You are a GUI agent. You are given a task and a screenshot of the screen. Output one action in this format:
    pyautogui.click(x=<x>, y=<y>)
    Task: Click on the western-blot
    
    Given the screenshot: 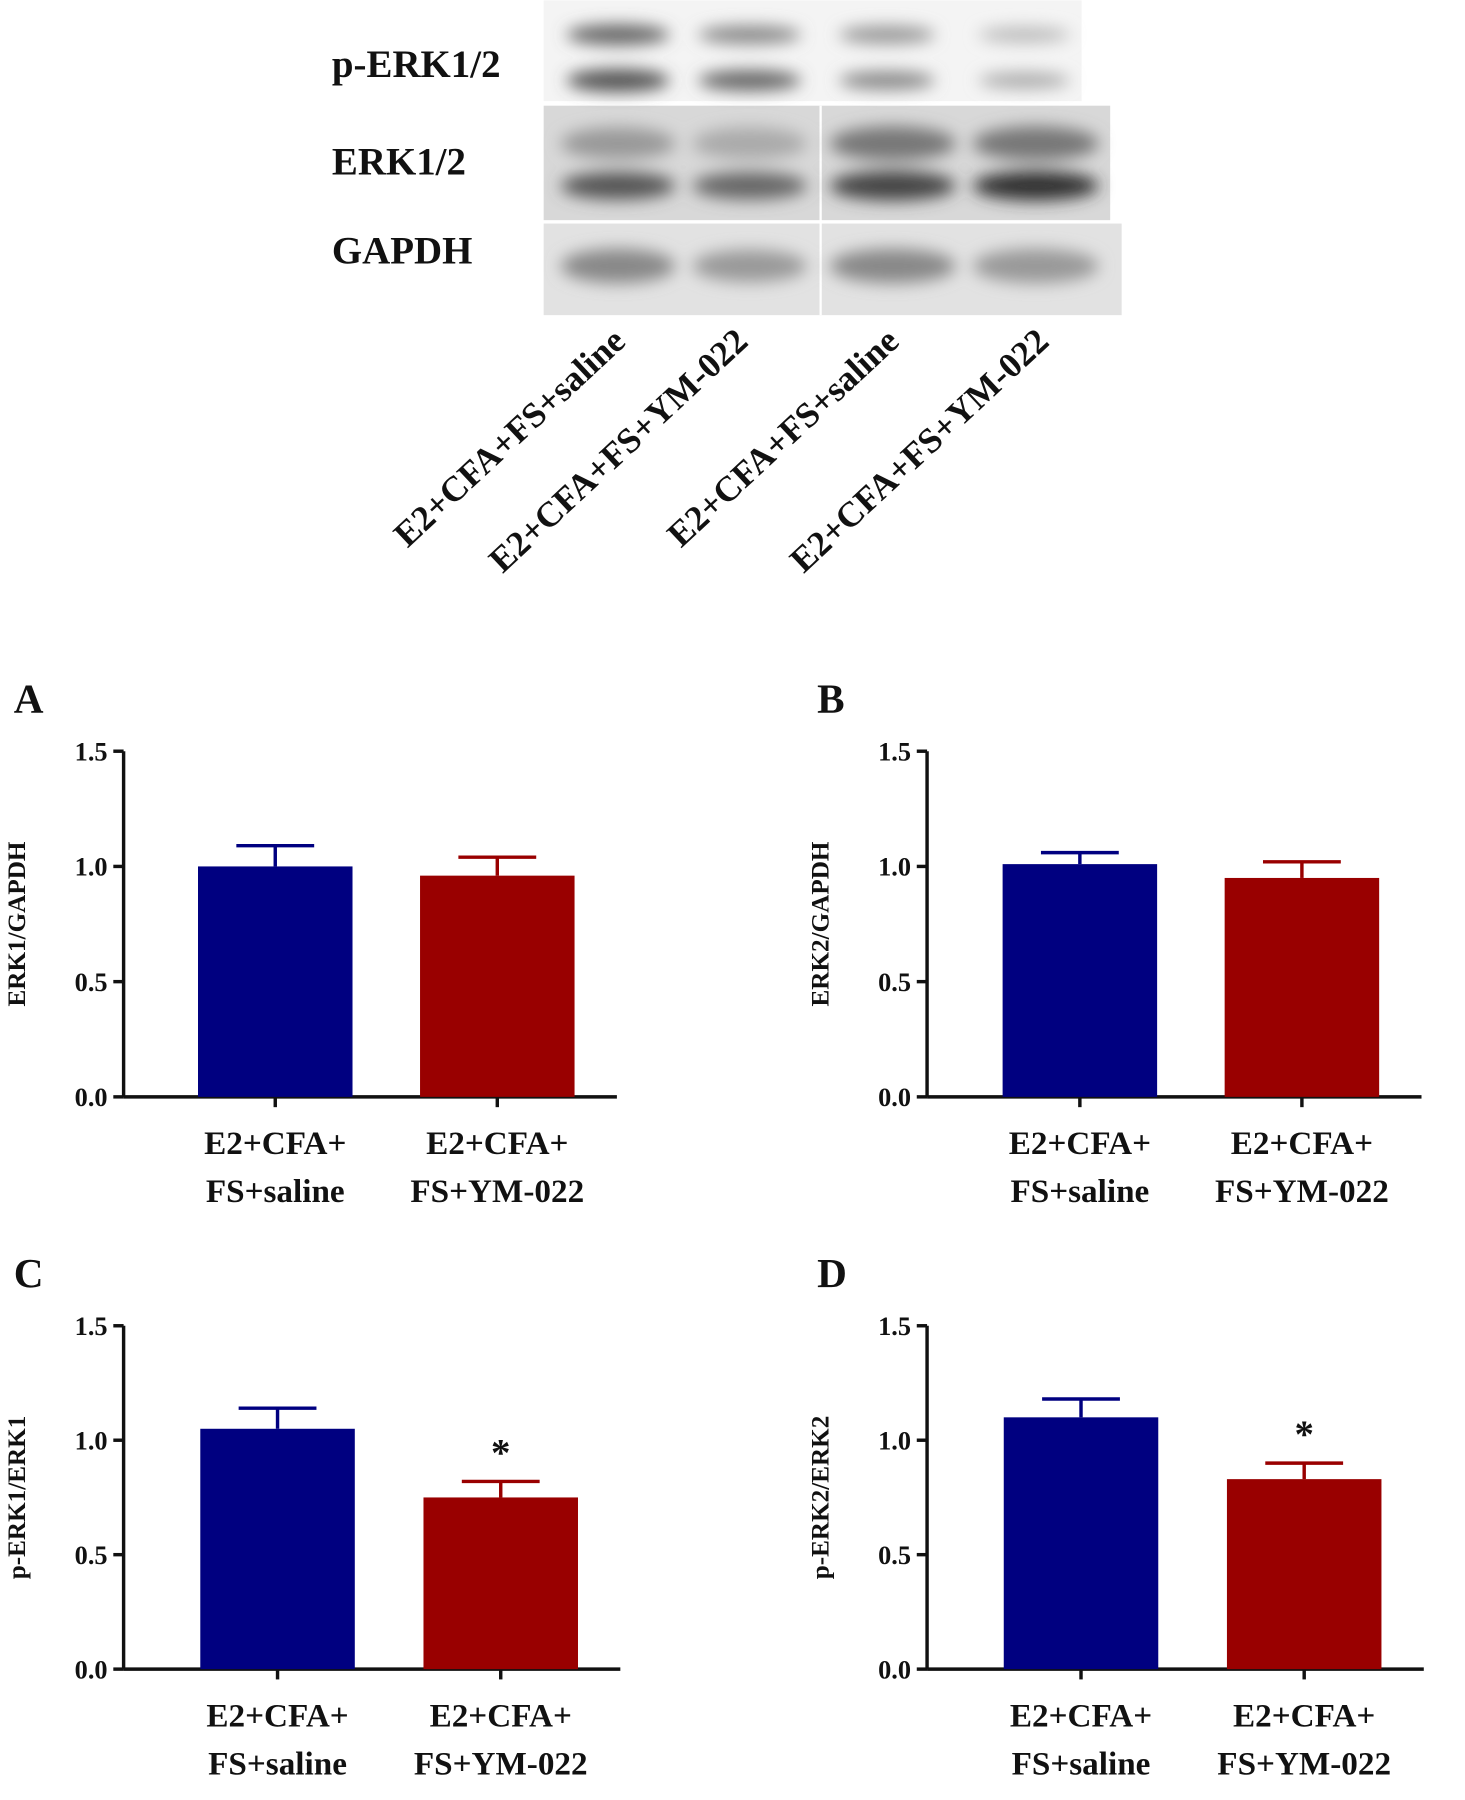 What is the action you would take?
    pyautogui.click(x=832, y=158)
    